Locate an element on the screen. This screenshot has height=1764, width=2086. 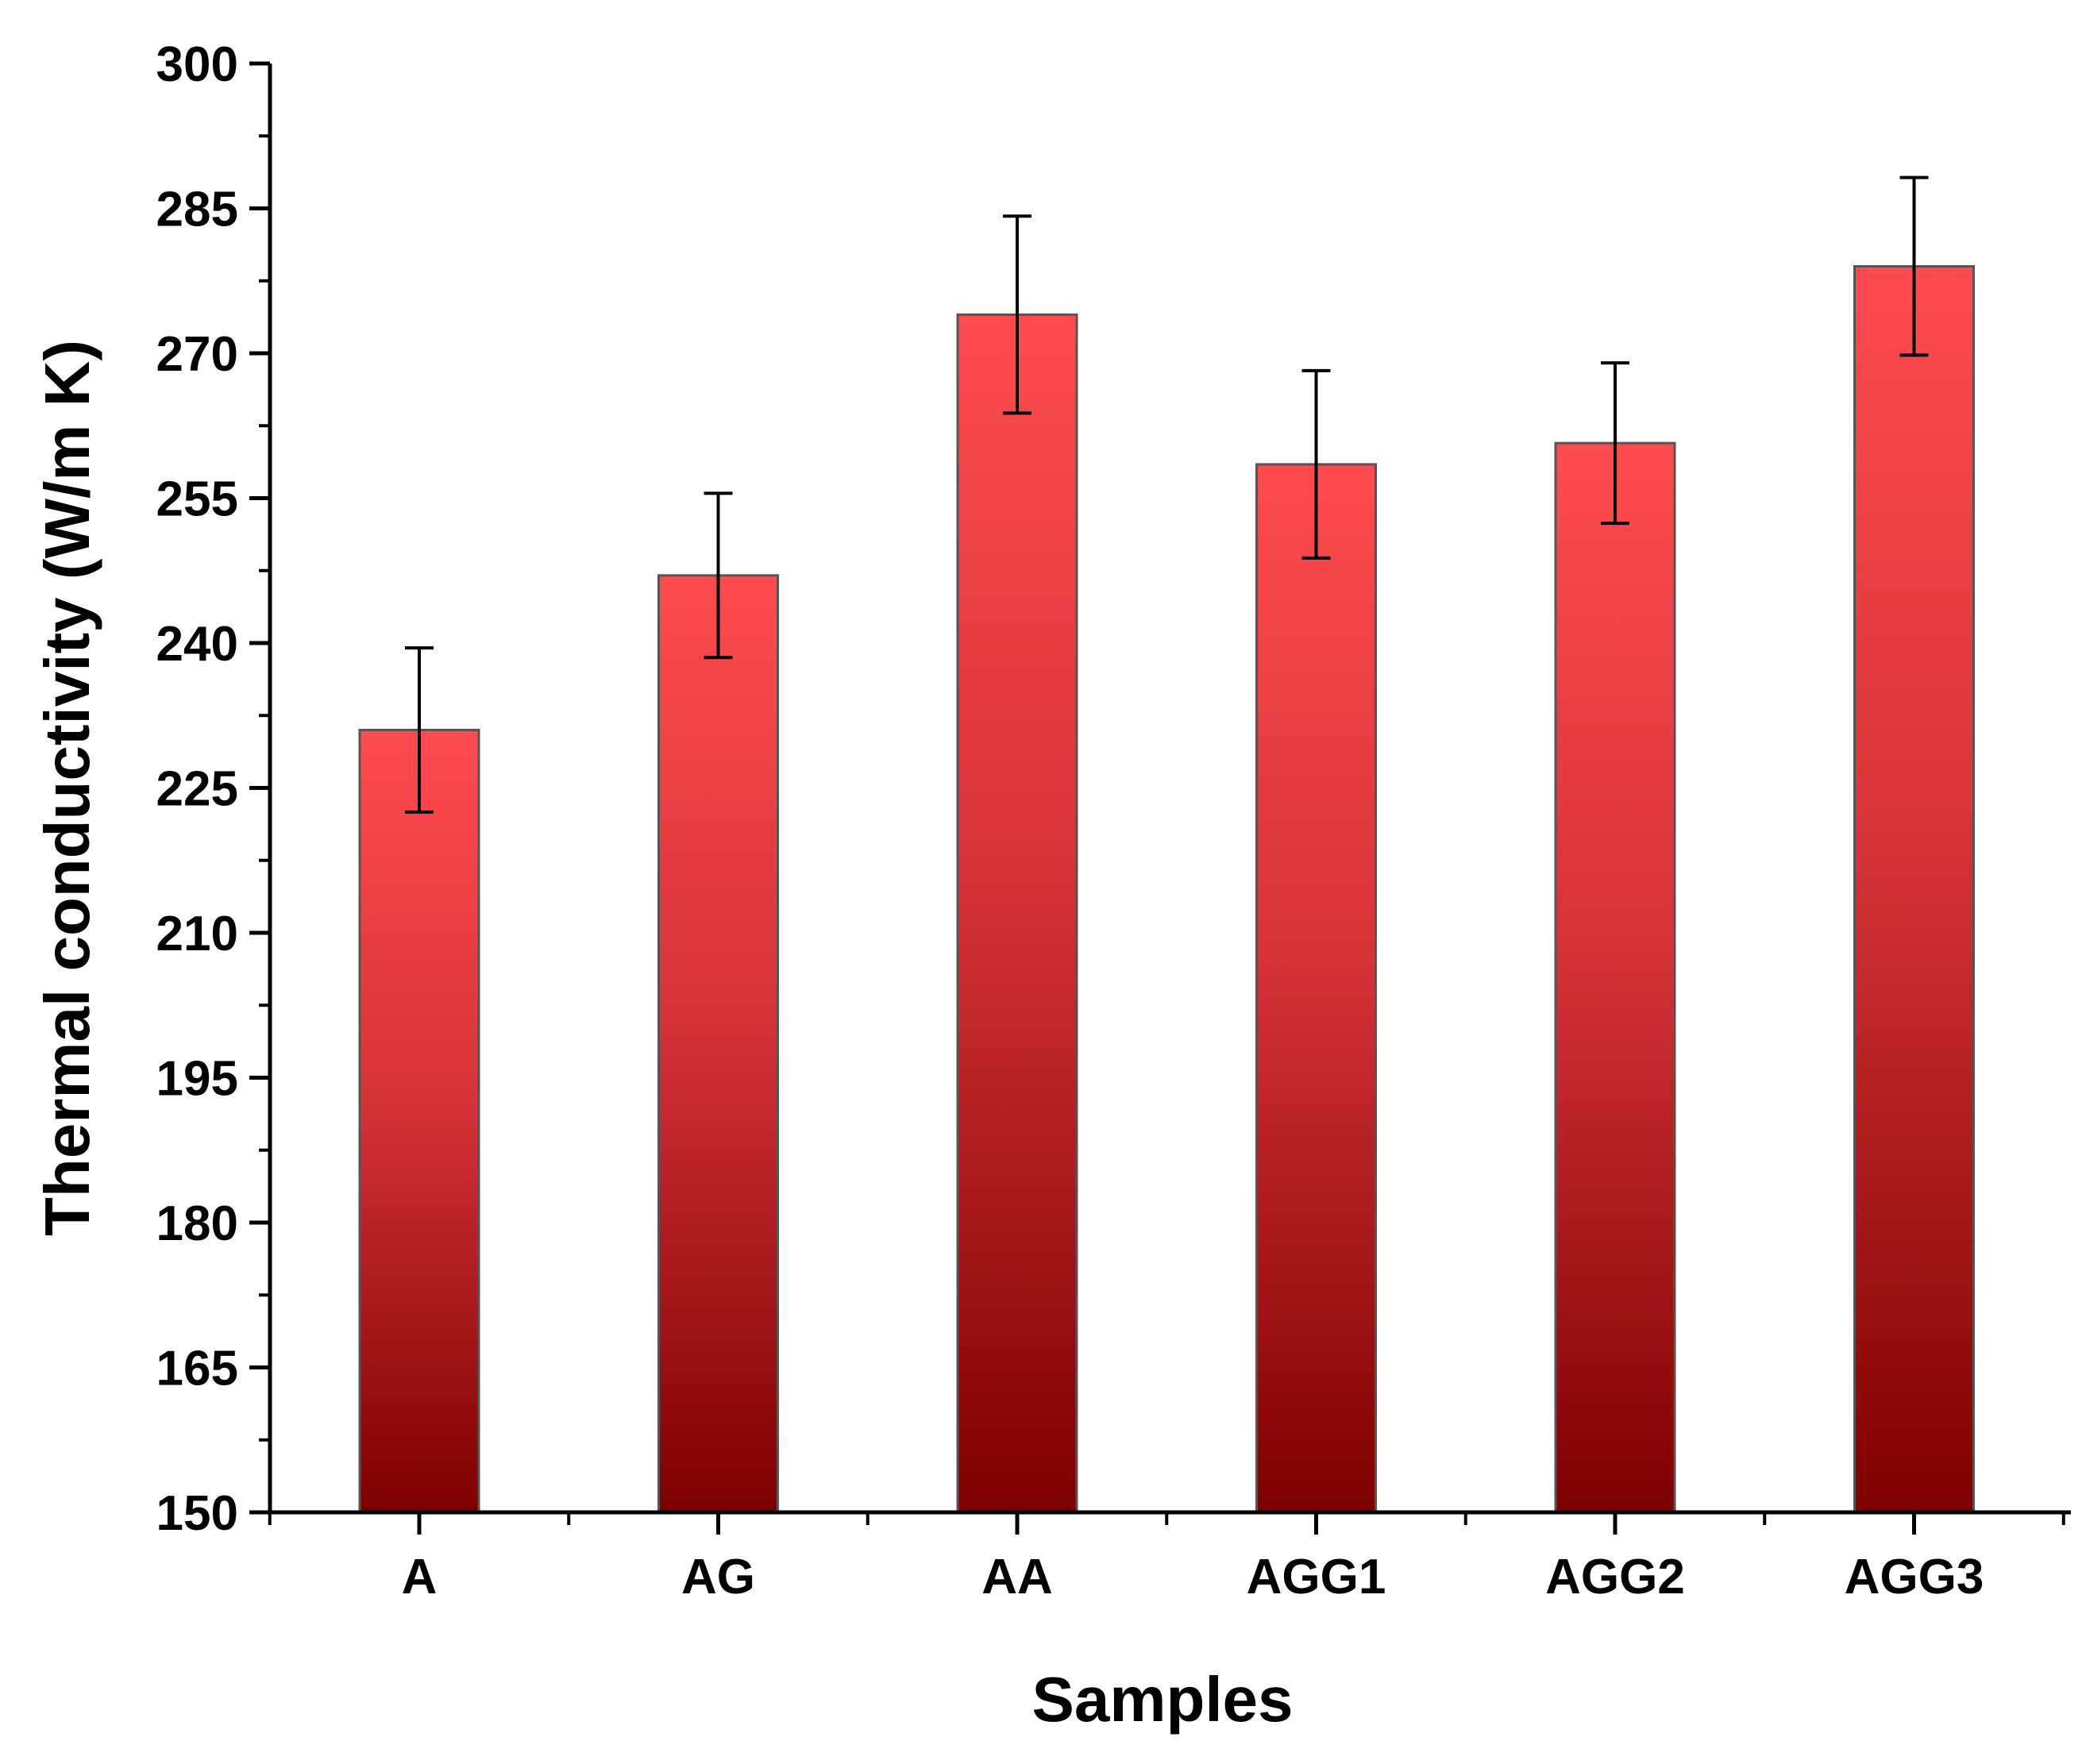
y-tick-label: 255 is located at coordinates (197, 499).